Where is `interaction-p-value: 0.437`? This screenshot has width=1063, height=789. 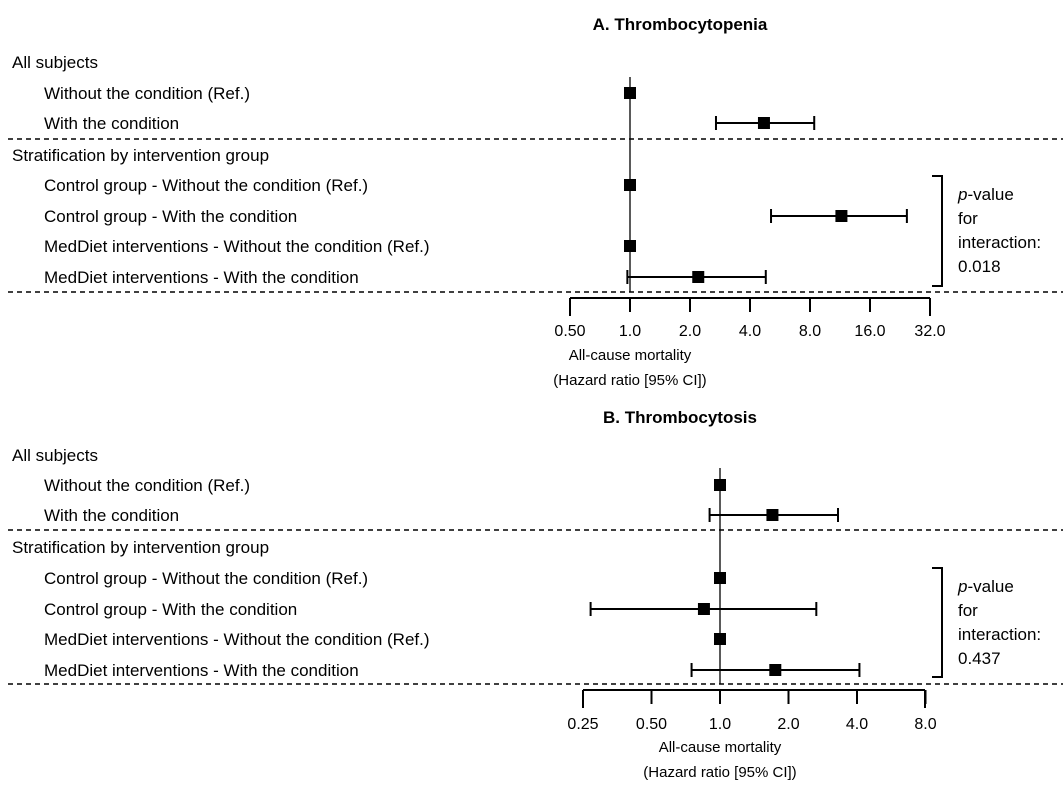
interaction-p-value: 0.437 is located at coordinates (979, 658).